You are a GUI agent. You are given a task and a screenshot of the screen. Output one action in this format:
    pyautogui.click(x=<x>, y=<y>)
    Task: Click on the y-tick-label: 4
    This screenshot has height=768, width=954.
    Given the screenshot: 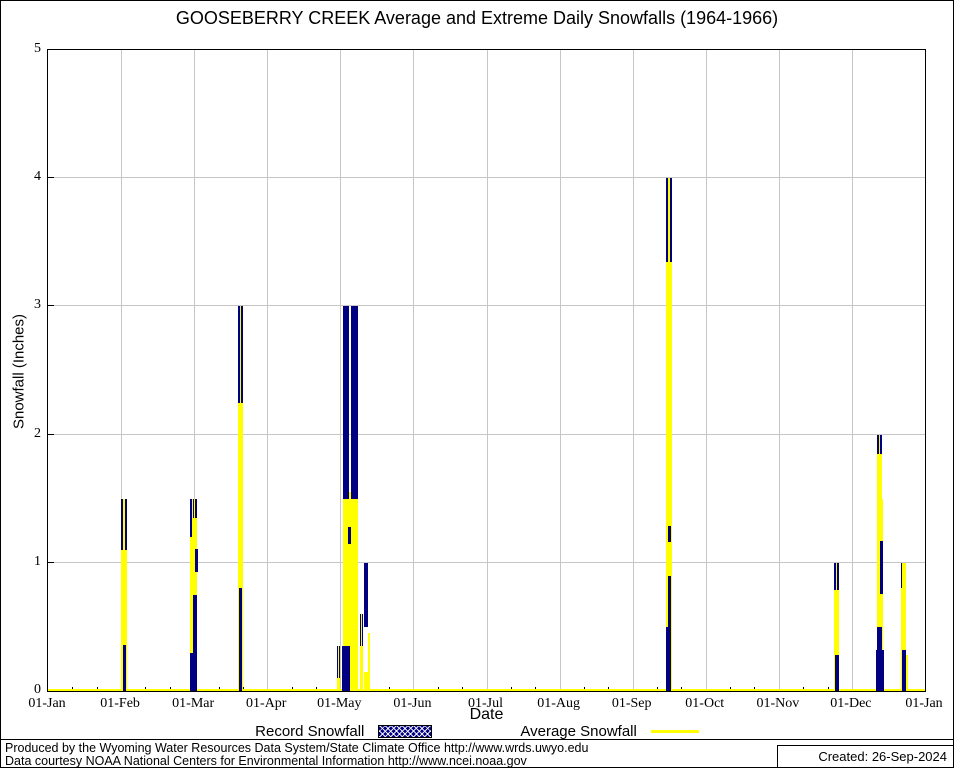 What is the action you would take?
    pyautogui.click(x=37, y=177)
    